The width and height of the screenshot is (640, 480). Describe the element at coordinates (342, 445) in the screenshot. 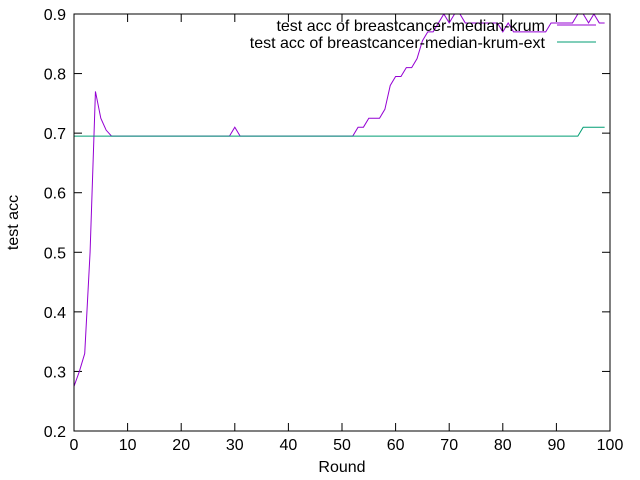

I see `x-tick-label: 50` at that location.